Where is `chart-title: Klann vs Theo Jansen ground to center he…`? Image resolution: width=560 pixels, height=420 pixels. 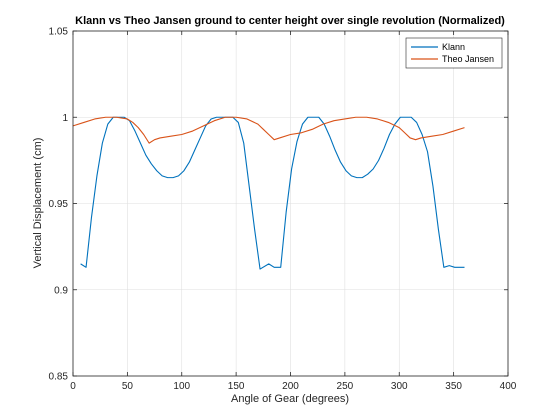 chart-title: Klann vs Theo Jansen ground to center he… is located at coordinates (290, 21).